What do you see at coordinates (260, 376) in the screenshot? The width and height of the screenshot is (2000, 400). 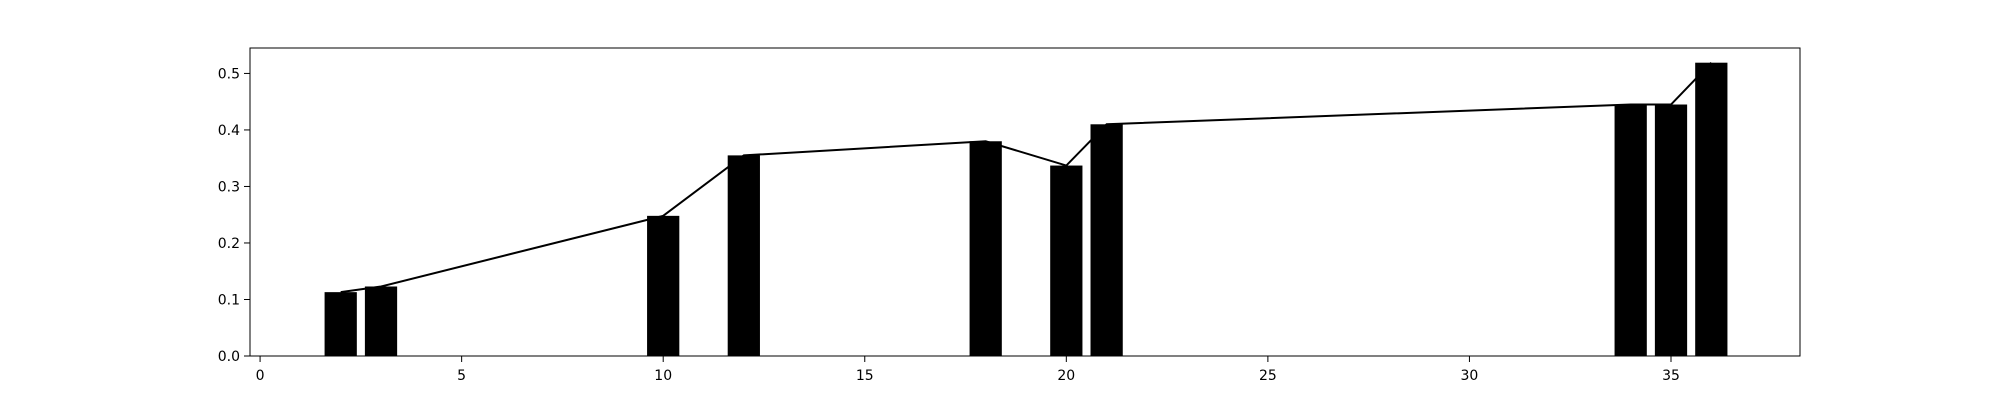 I see `x-tick-label: 0` at bounding box center [260, 376].